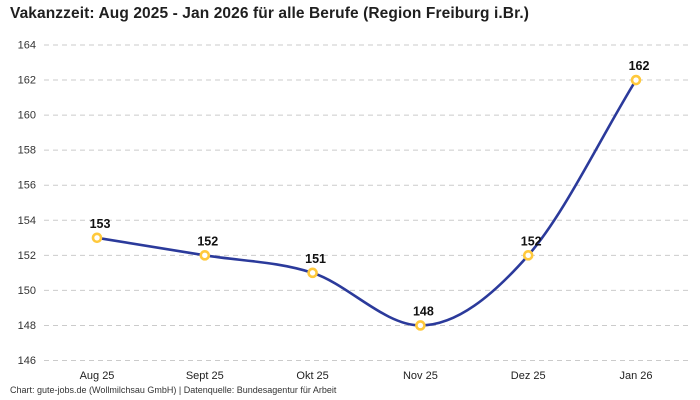  What do you see at coordinates (27, 291) in the screenshot?
I see `y-tick-label: 150` at bounding box center [27, 291].